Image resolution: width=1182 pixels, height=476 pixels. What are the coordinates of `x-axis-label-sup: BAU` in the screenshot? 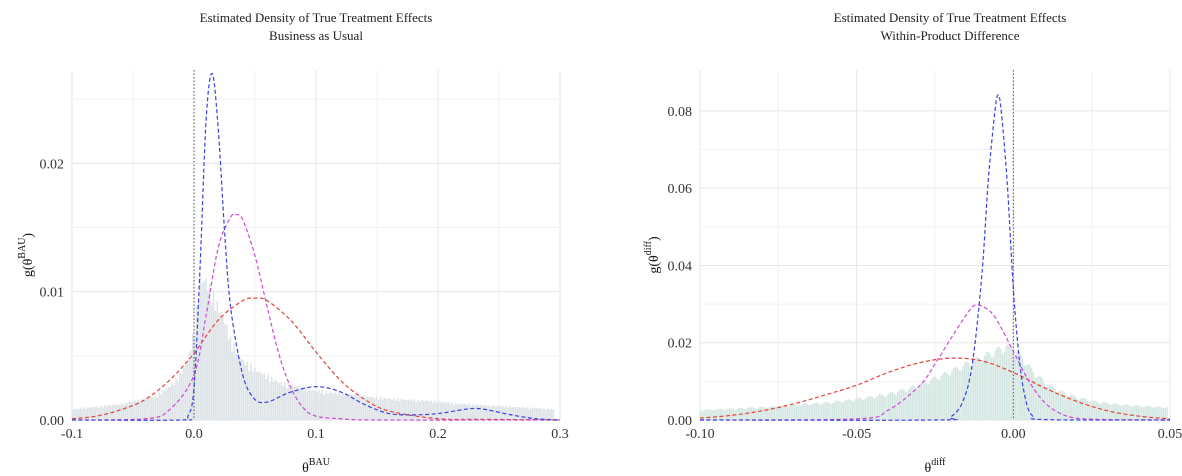 It's located at (320, 462).